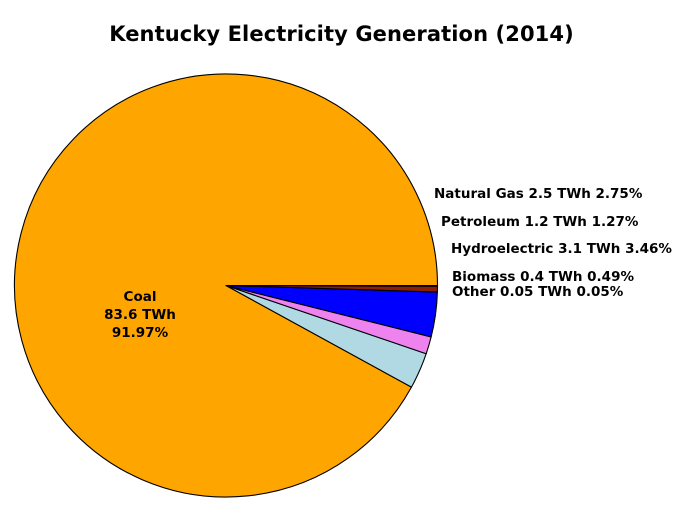  What do you see at coordinates (341, 34) in the screenshot?
I see `chart-title: Kentucky Electricity Generation (2014)` at bounding box center [341, 34].